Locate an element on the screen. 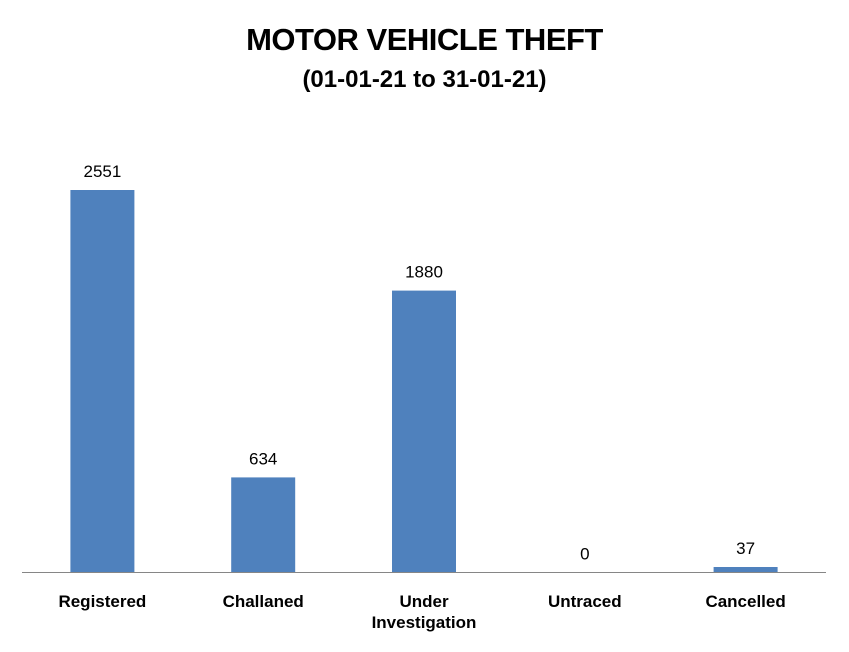 The height and width of the screenshot is (652, 849). chart-subtitle: (01-01-21 to 31-01-21) is located at coordinates (424, 79).